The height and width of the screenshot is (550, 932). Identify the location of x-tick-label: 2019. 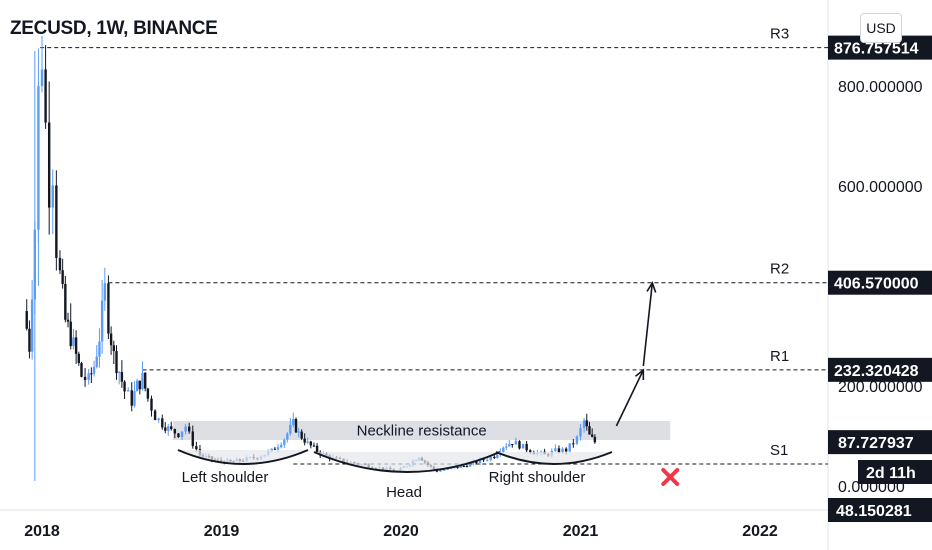
(222, 531).